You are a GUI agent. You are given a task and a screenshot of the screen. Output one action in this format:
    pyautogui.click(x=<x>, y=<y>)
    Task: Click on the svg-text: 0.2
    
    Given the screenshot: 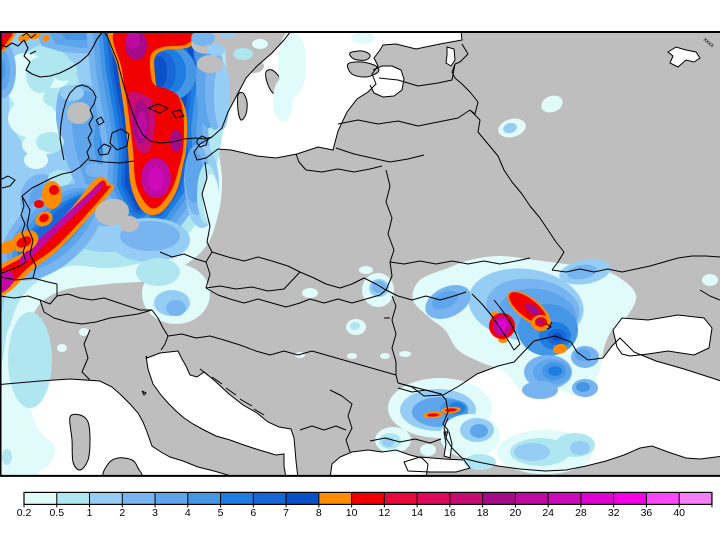 What is the action you would take?
    pyautogui.click(x=24, y=513)
    